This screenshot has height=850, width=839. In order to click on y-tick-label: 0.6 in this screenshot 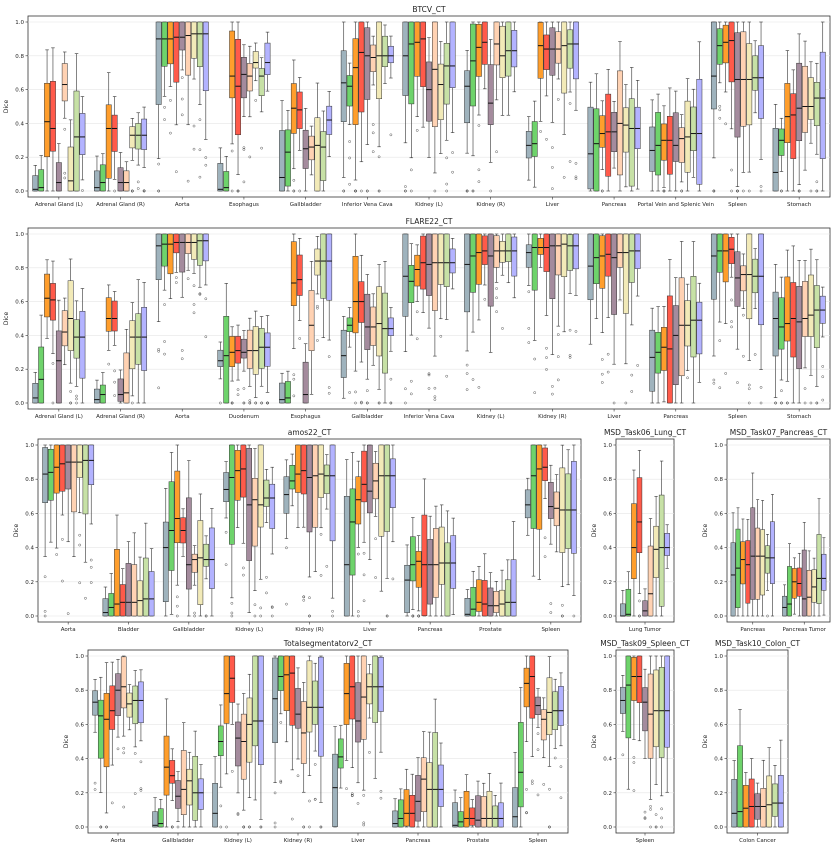, I will do `click(607, 514)`.